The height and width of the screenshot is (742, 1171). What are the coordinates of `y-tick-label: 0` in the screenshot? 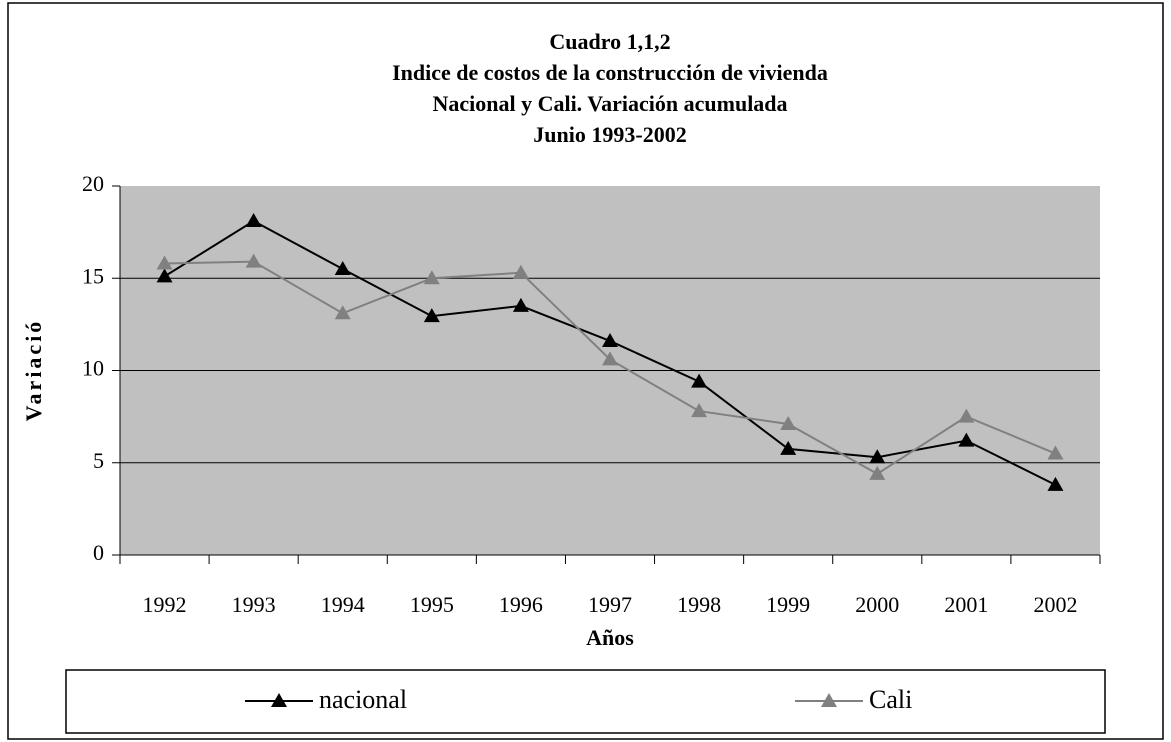 It's located at (98, 552).